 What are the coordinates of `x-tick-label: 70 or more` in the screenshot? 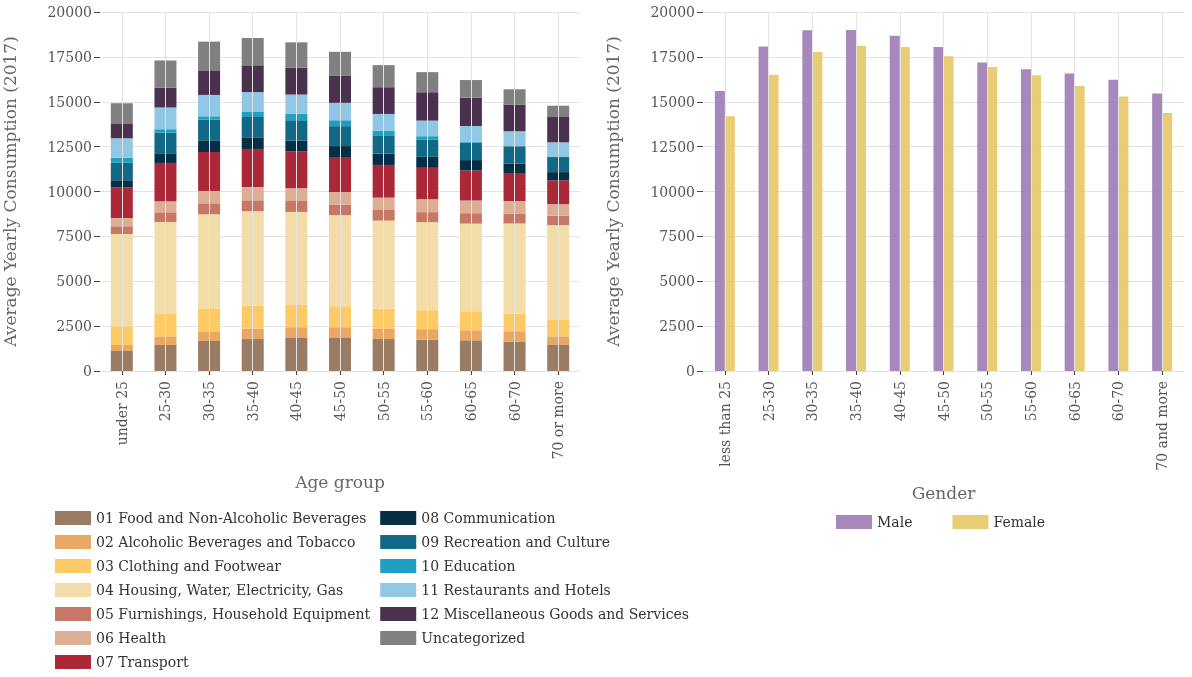 It's located at (558, 420).